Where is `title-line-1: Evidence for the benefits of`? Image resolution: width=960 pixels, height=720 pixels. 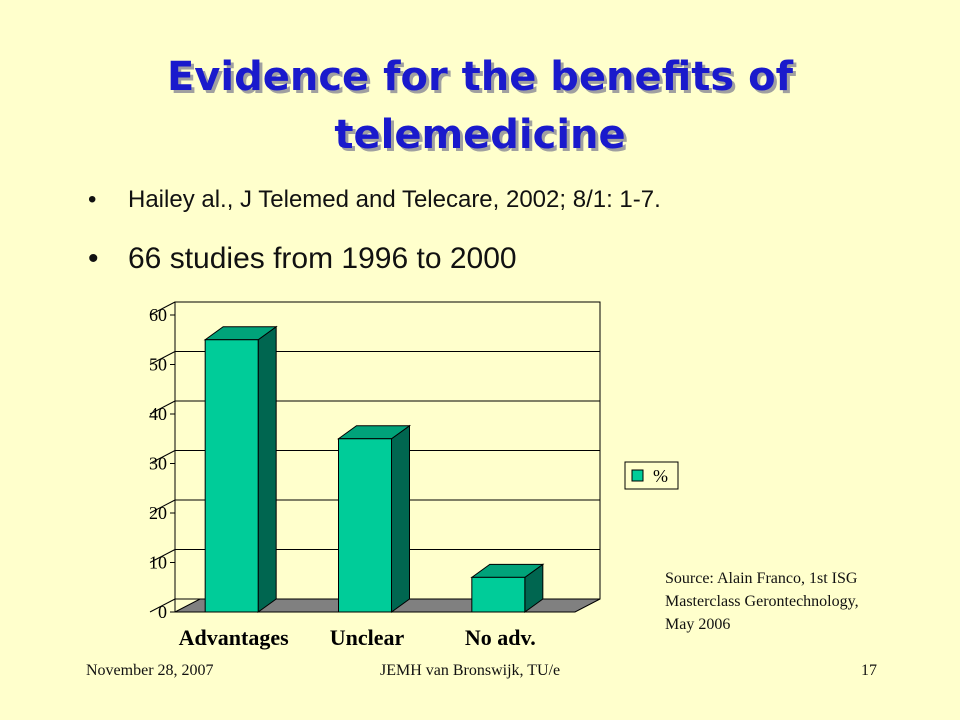
title-line-1: Evidence for the benefits of is located at coordinates (480, 77).